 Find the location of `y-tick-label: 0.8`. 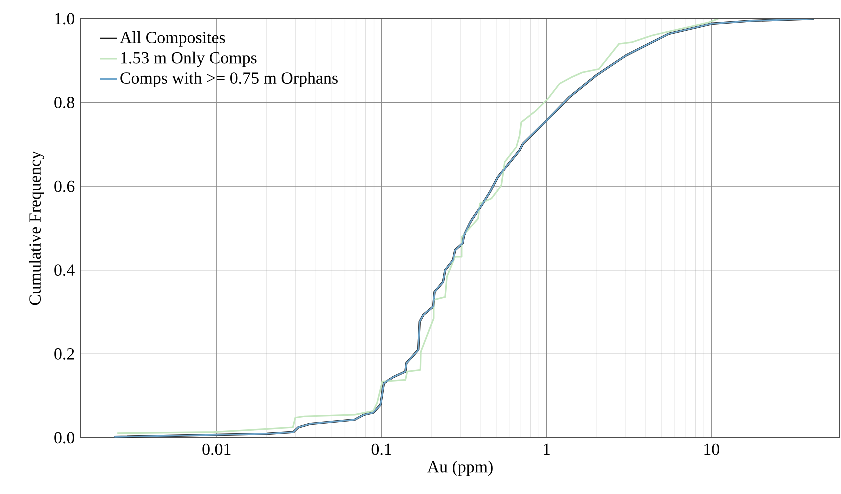

y-tick-label: 0.8 is located at coordinates (64, 103).